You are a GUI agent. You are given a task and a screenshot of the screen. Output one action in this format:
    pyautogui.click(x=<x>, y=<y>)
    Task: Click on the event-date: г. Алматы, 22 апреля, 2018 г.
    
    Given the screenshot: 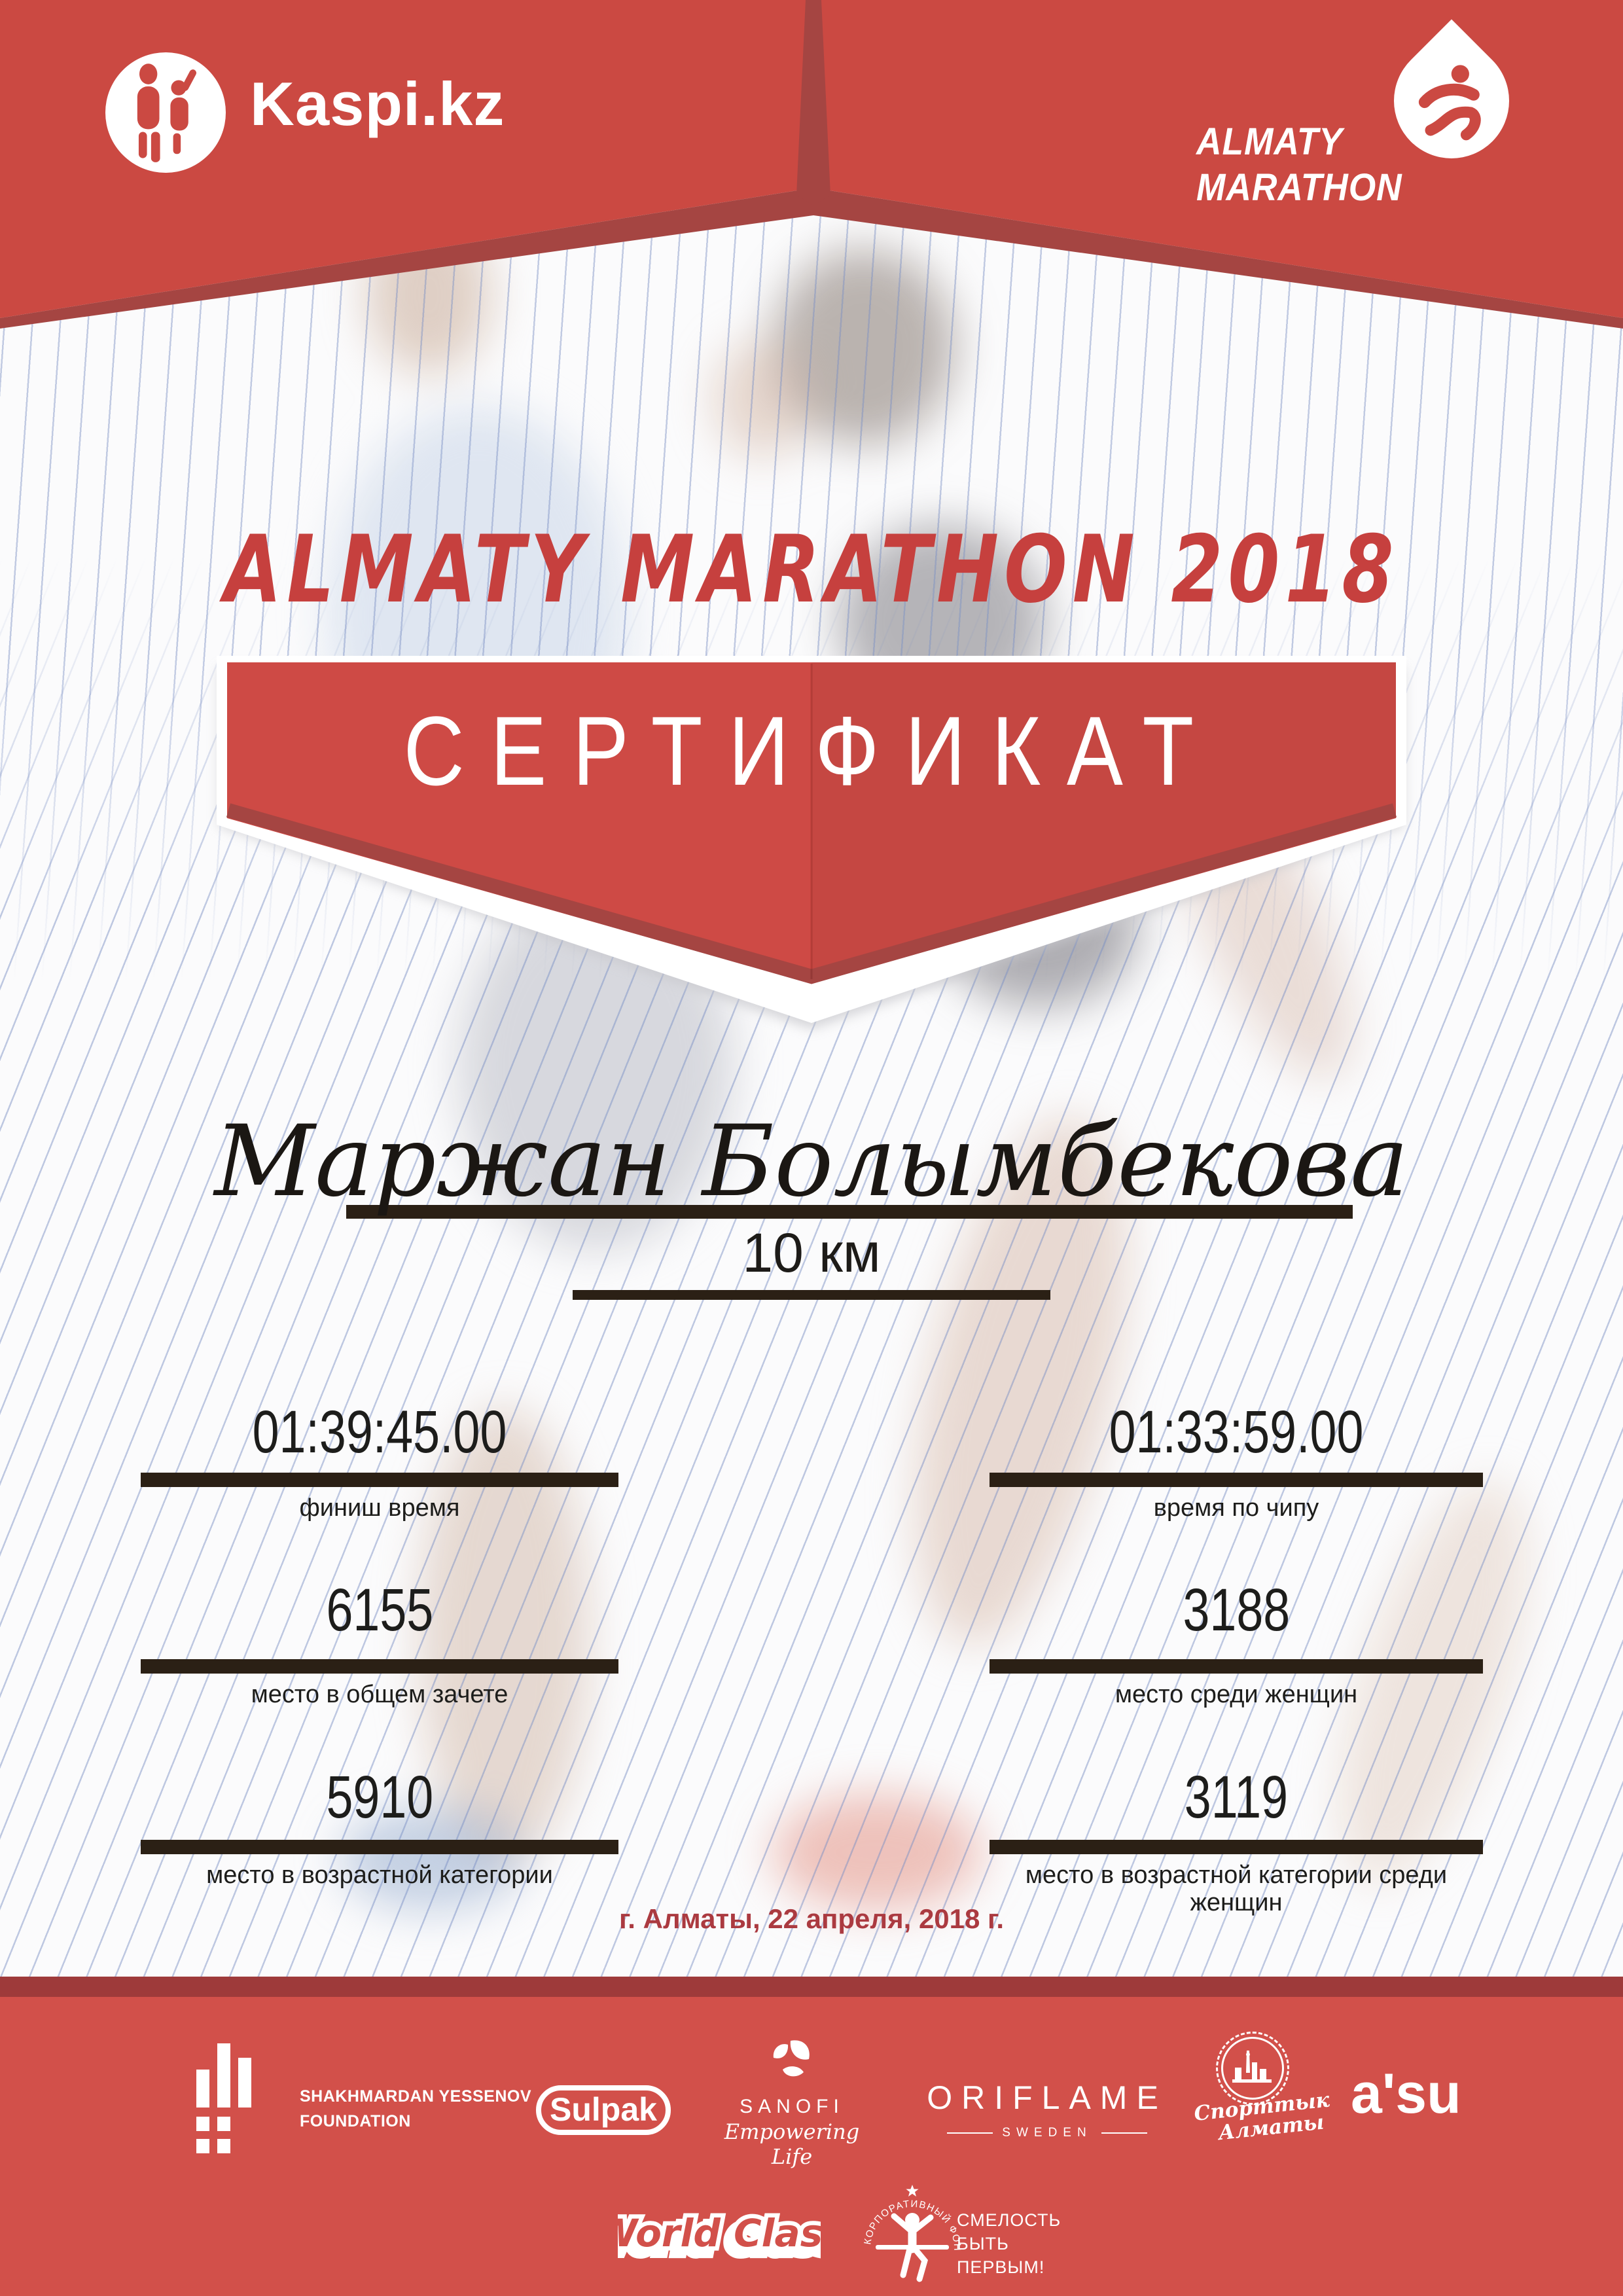 What is the action you would take?
    pyautogui.click(x=811, y=1918)
    